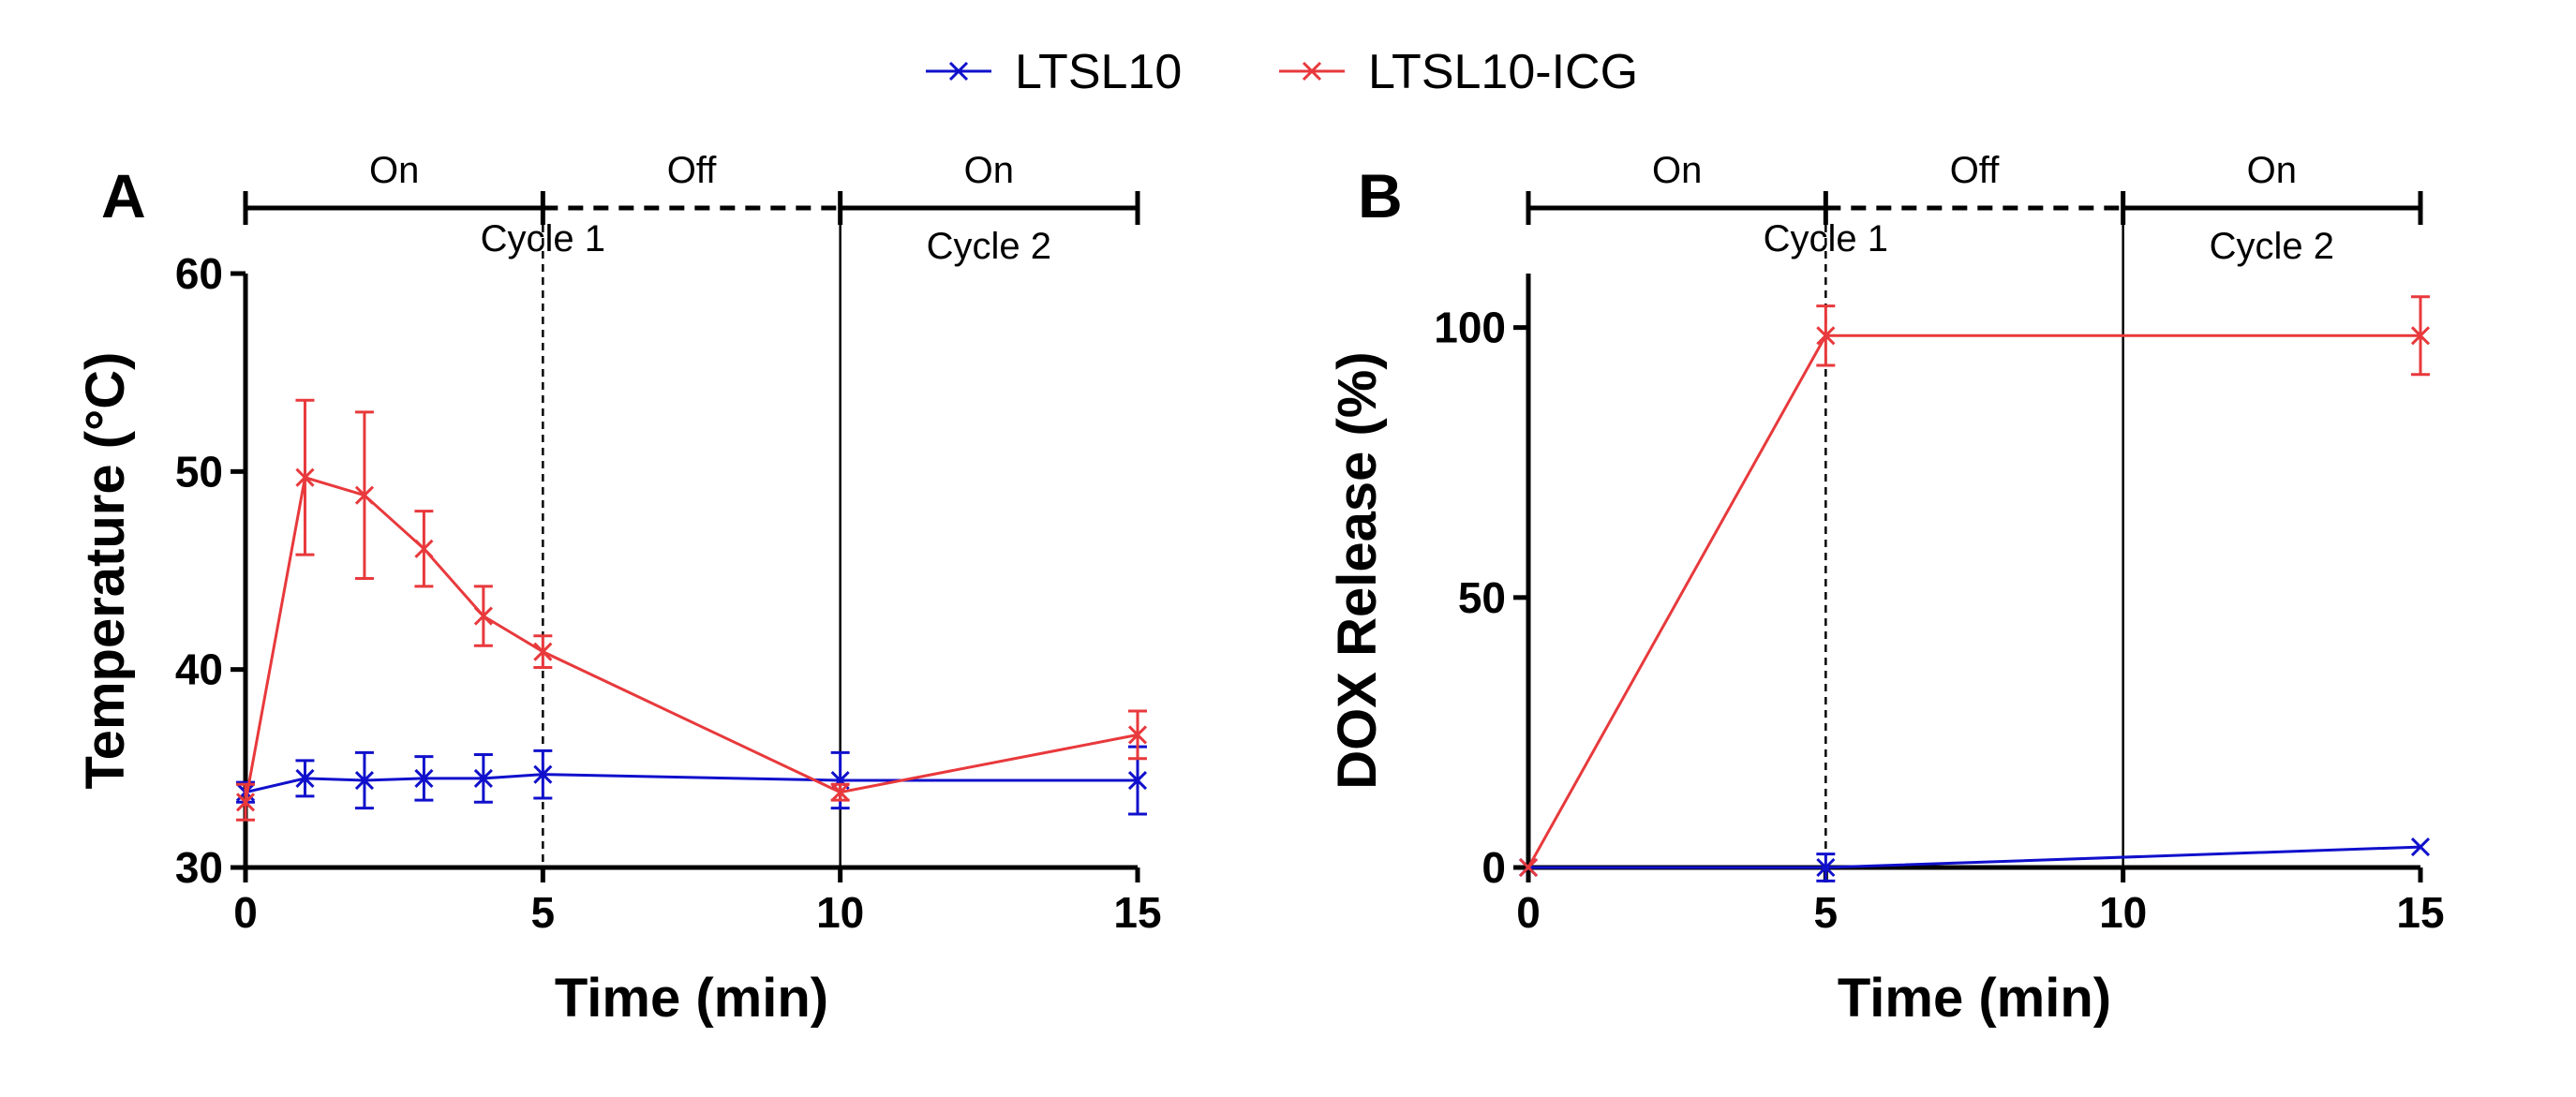 This screenshot has height=1097, width=2576. Describe the element at coordinates (105, 571) in the screenshot. I see `panel-a-y-axis-title: Temperature (°C)` at that location.